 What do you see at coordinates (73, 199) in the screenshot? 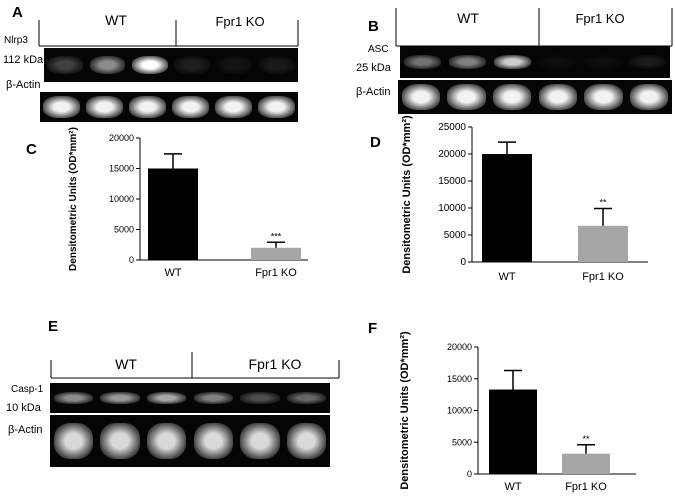
I see `chart-c-y-axis-label: Densitometric Units (OD*mm²)` at bounding box center [73, 199].